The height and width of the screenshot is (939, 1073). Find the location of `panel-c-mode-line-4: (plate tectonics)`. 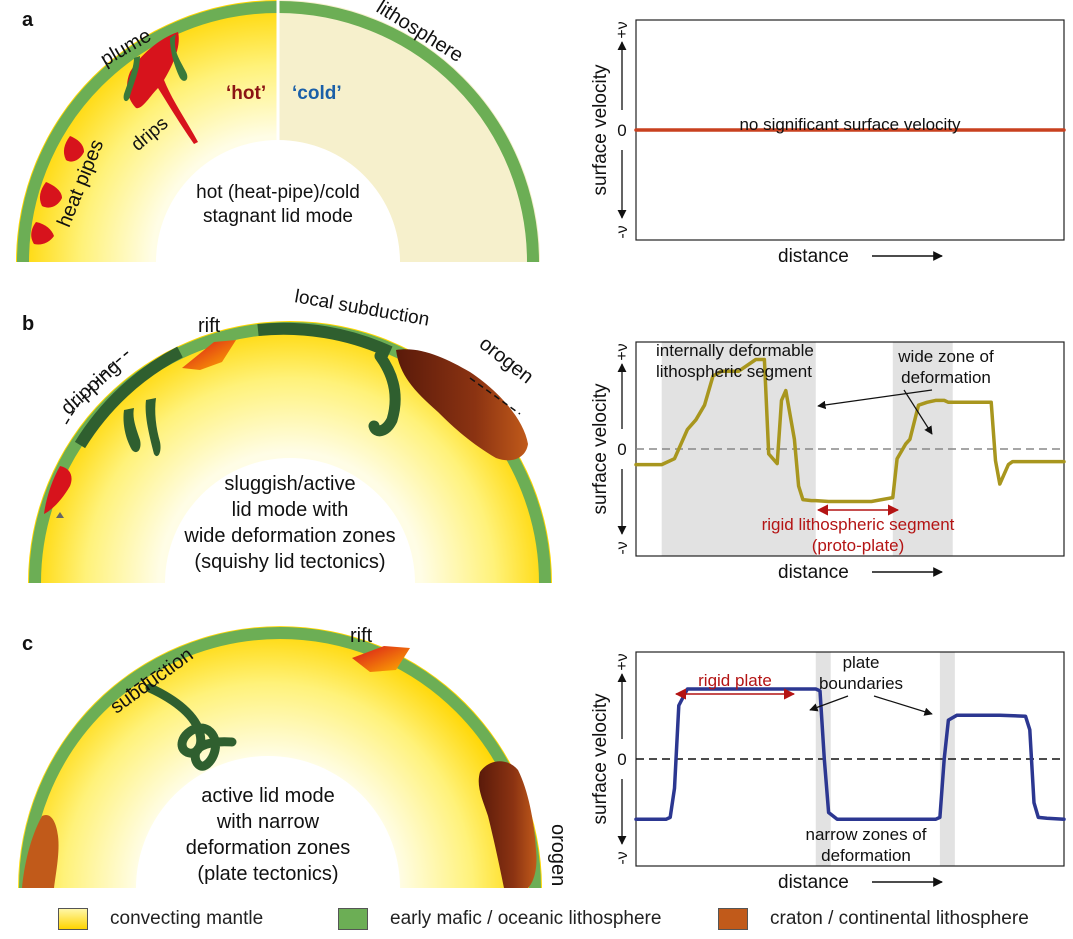

panel-c-mode-line-4: (plate tectonics) is located at coordinates (267, 874).